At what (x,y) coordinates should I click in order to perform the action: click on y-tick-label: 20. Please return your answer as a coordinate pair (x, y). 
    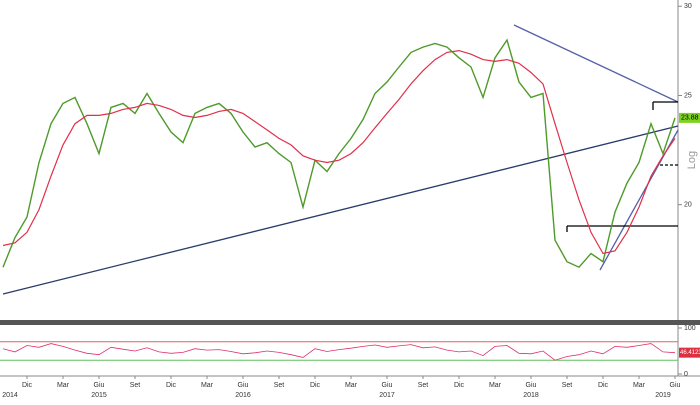
    Looking at the image, I should click on (688, 204).